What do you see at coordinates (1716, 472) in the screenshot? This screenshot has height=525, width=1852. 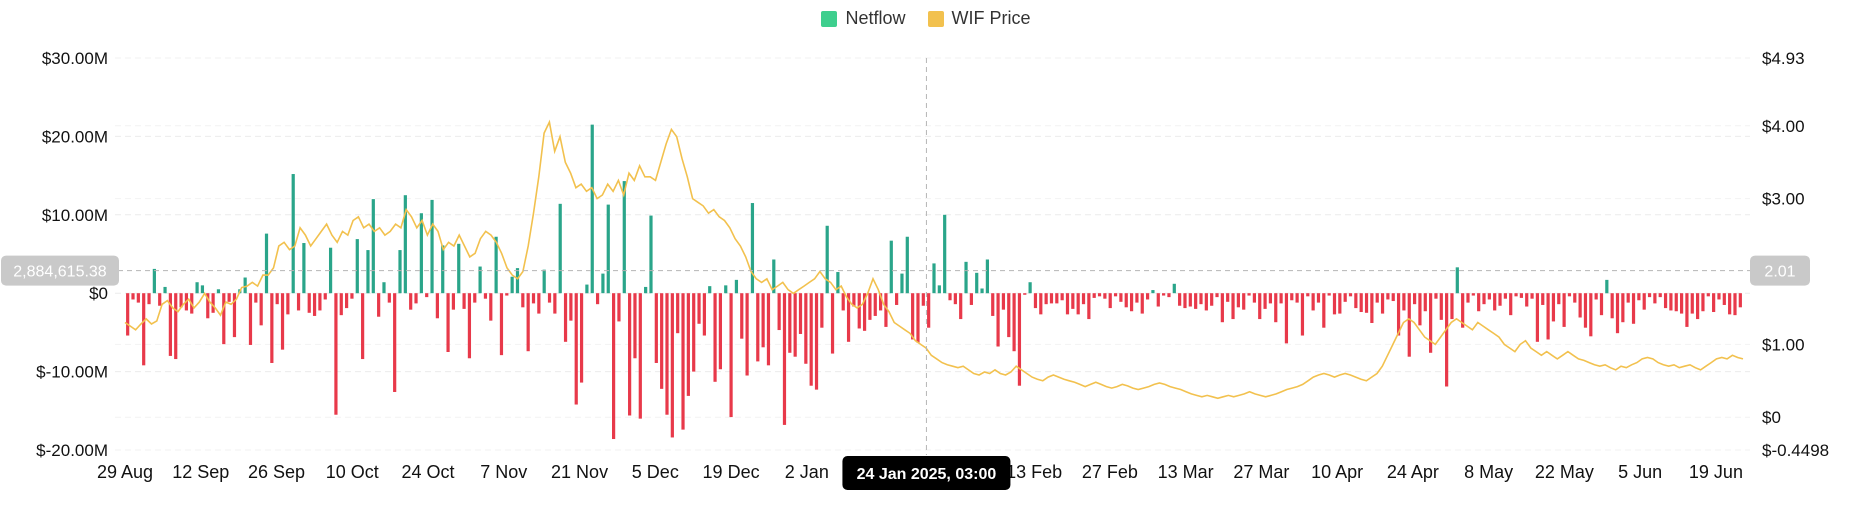 I see `x-tick-label-19: 19 Jun` at bounding box center [1716, 472].